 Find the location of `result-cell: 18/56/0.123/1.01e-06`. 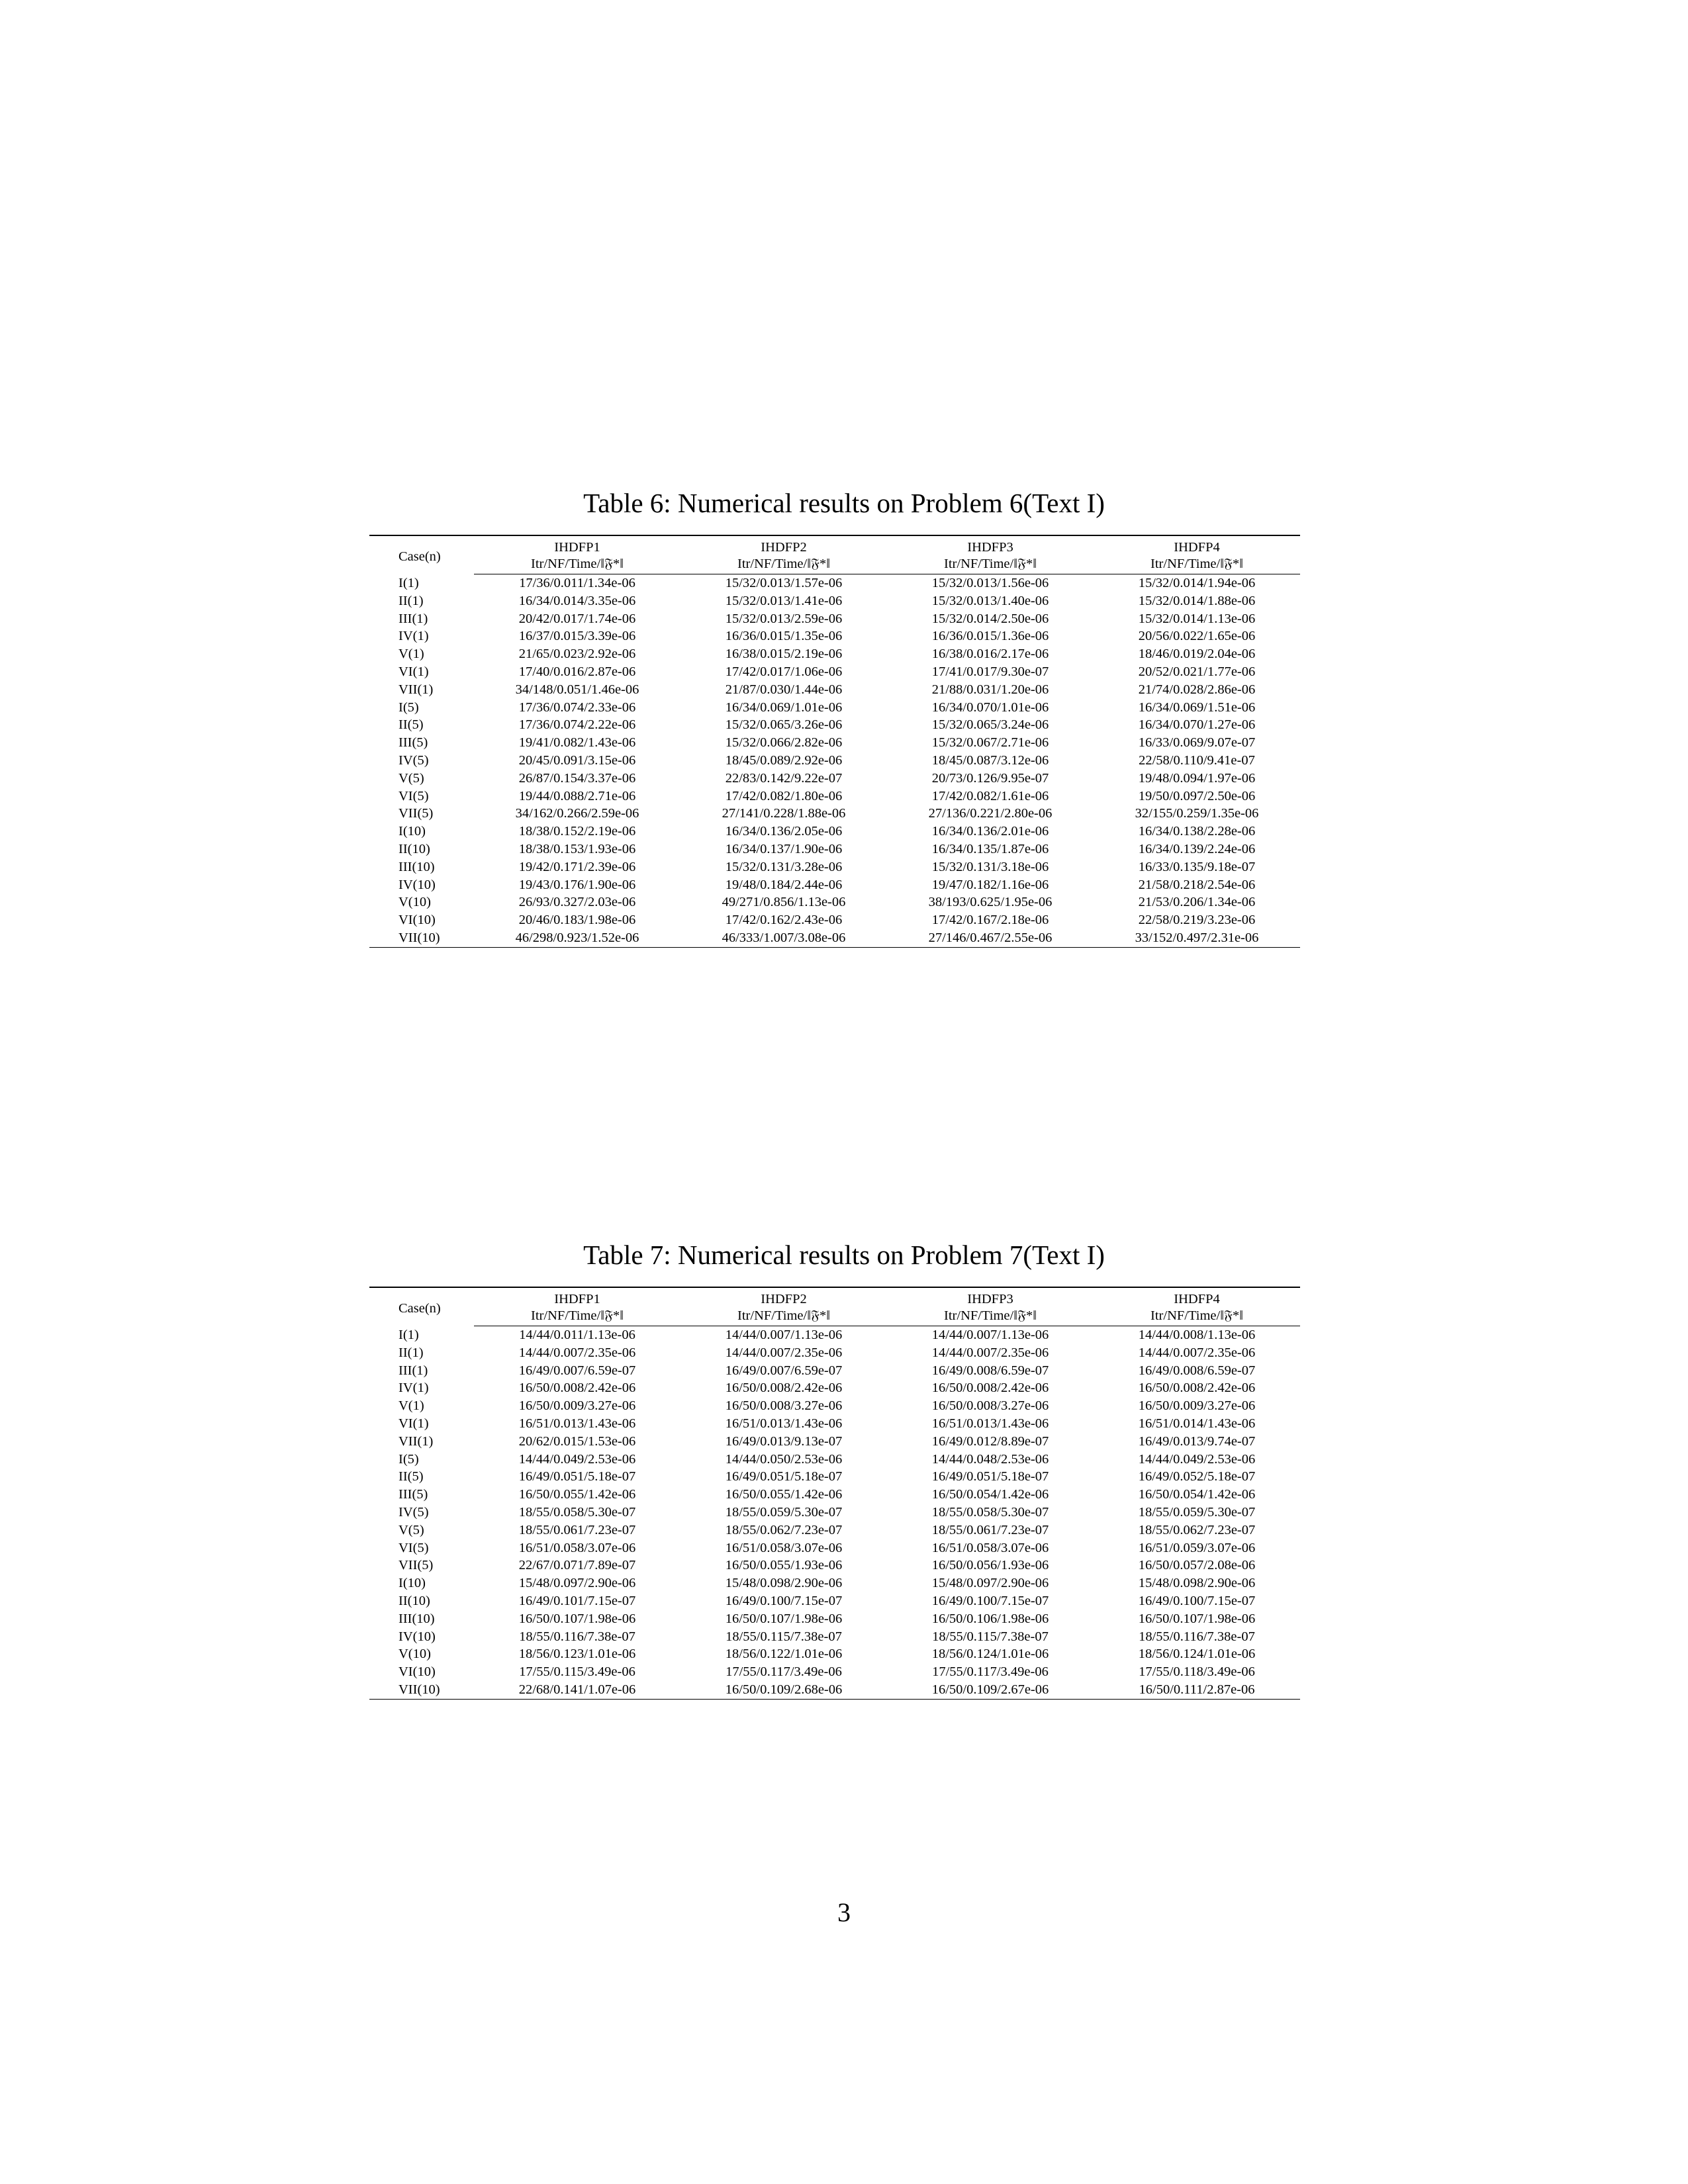

result-cell: 18/56/0.123/1.01e-06 is located at coordinates (577, 1655).